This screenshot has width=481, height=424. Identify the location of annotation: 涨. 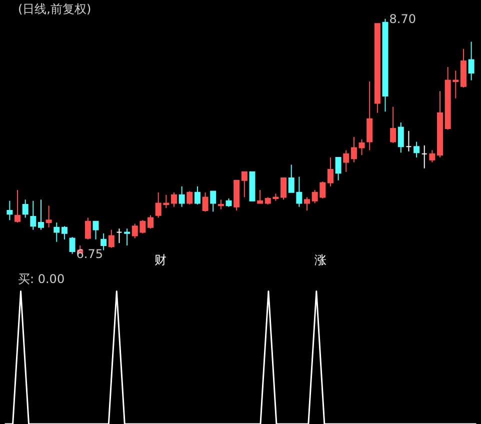
(320, 260).